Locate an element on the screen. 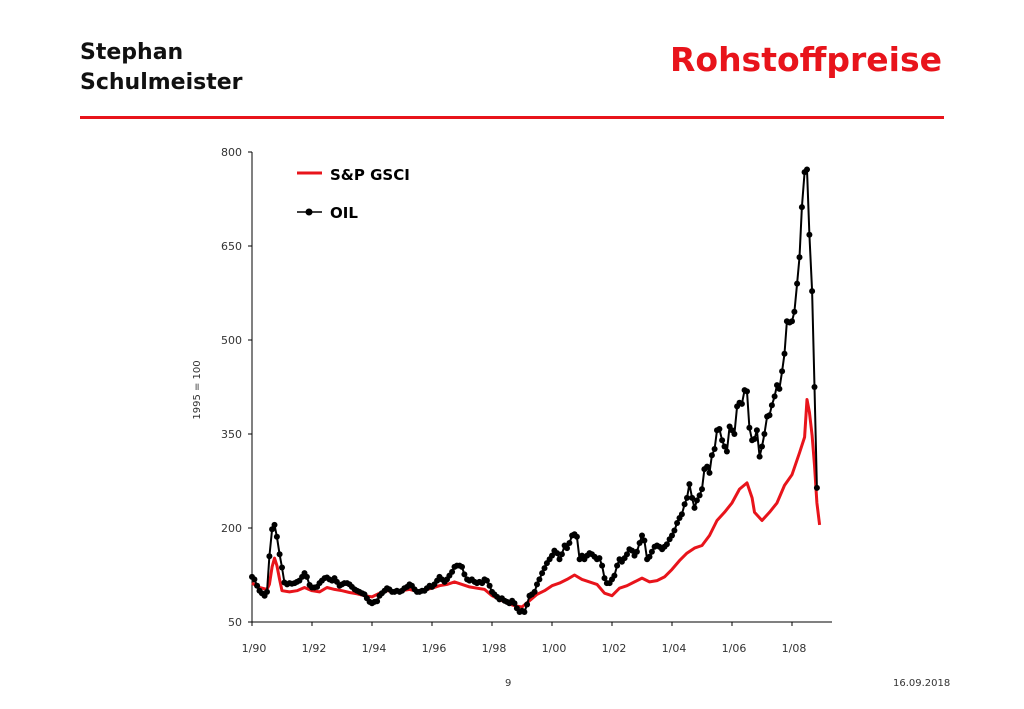 The image size is (1024, 709). x-tick-label: 1/92 is located at coordinates (314, 648).